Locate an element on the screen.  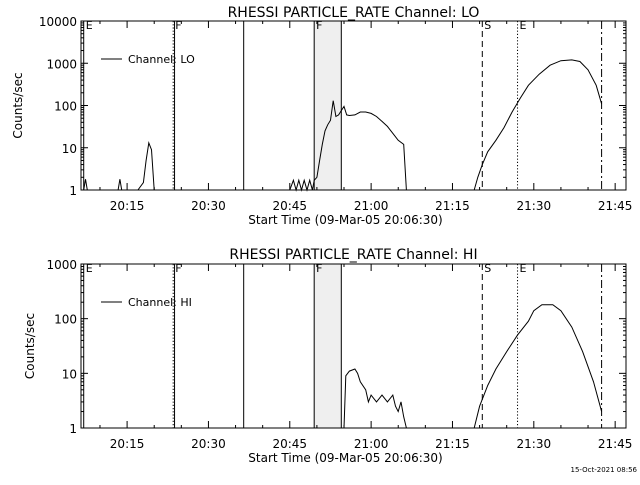
chart-title: RHESSI PARTICLE_RATE Channel: HI is located at coordinates (353, 255).